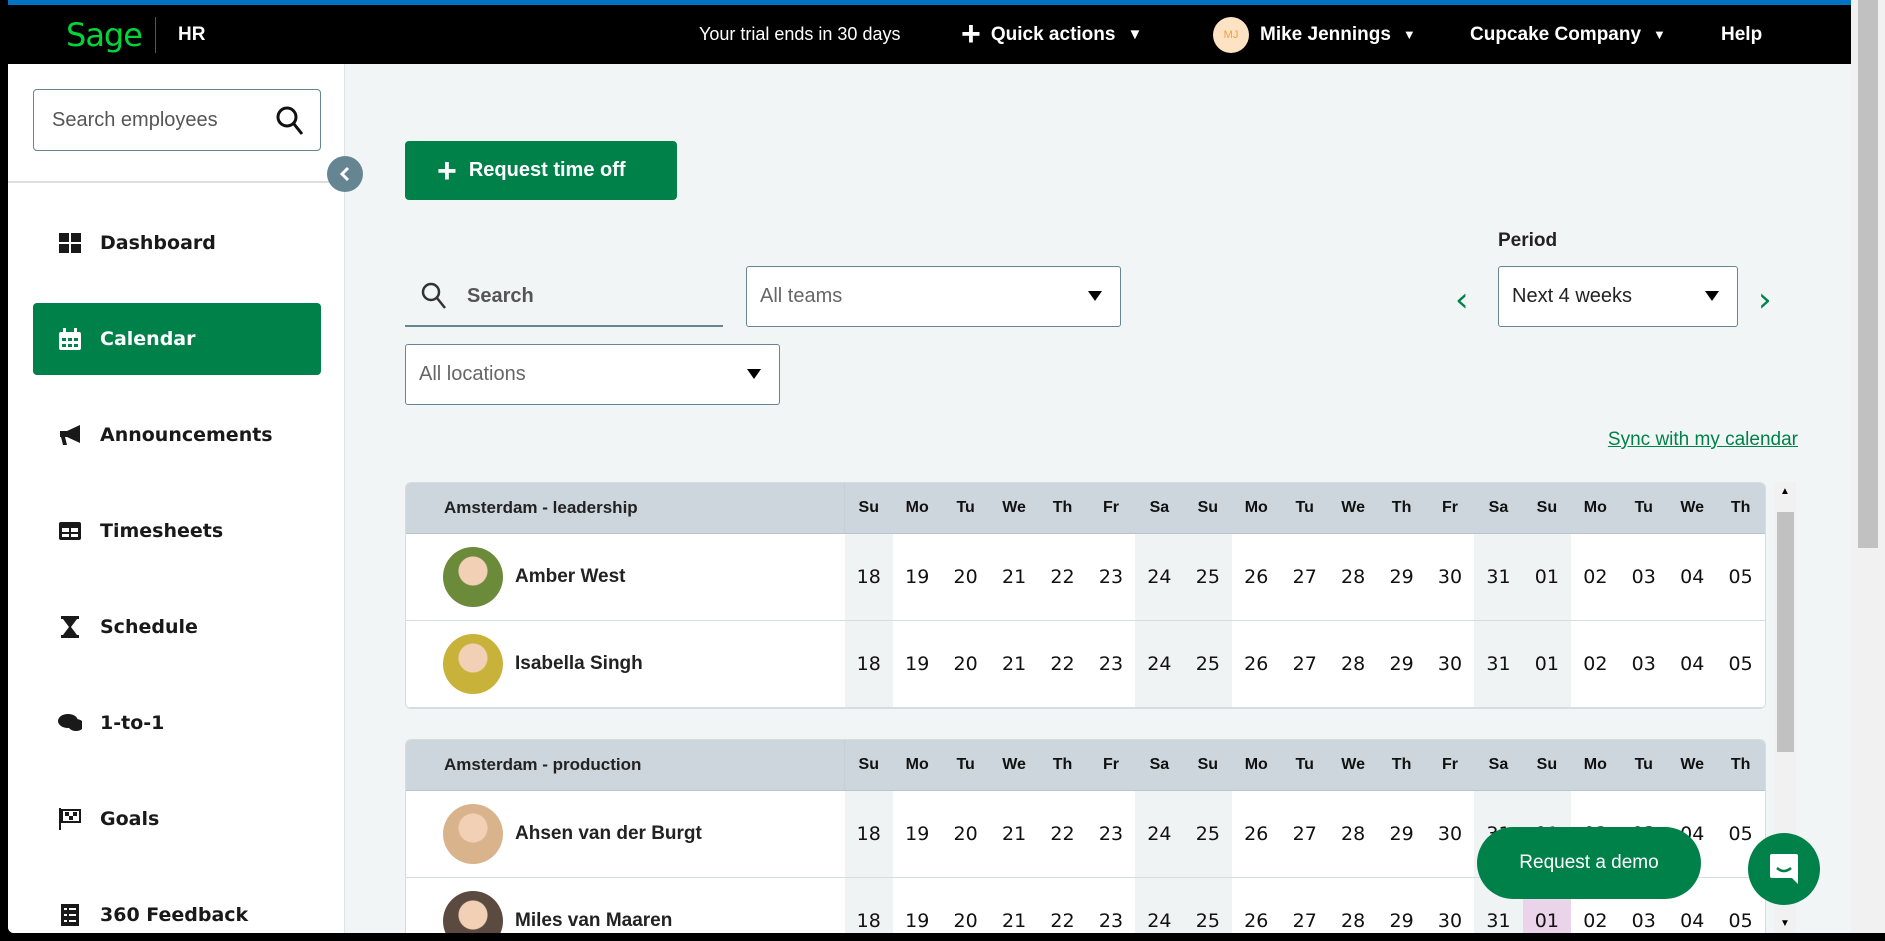  What do you see at coordinates (564, 297) in the screenshot?
I see `calendar-search-input: Search` at bounding box center [564, 297].